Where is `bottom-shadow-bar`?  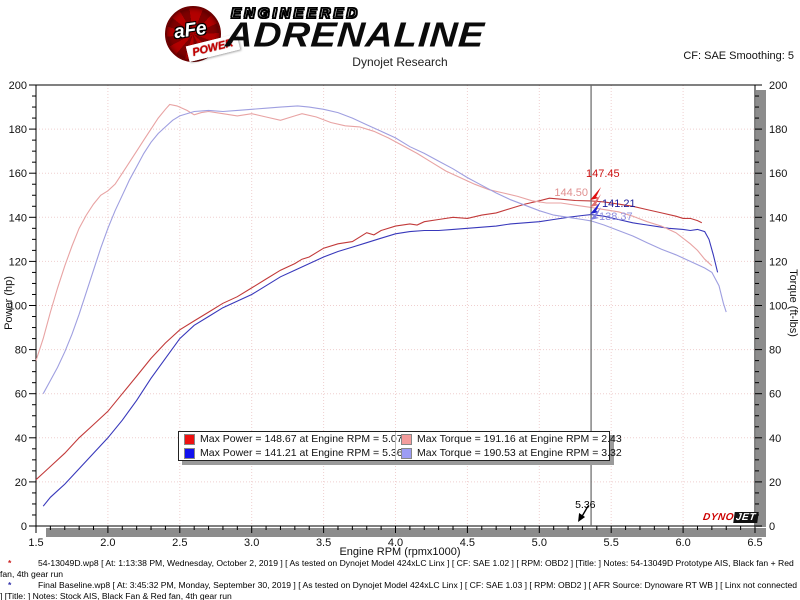 bottom-shadow-bar is located at coordinates (406, 532).